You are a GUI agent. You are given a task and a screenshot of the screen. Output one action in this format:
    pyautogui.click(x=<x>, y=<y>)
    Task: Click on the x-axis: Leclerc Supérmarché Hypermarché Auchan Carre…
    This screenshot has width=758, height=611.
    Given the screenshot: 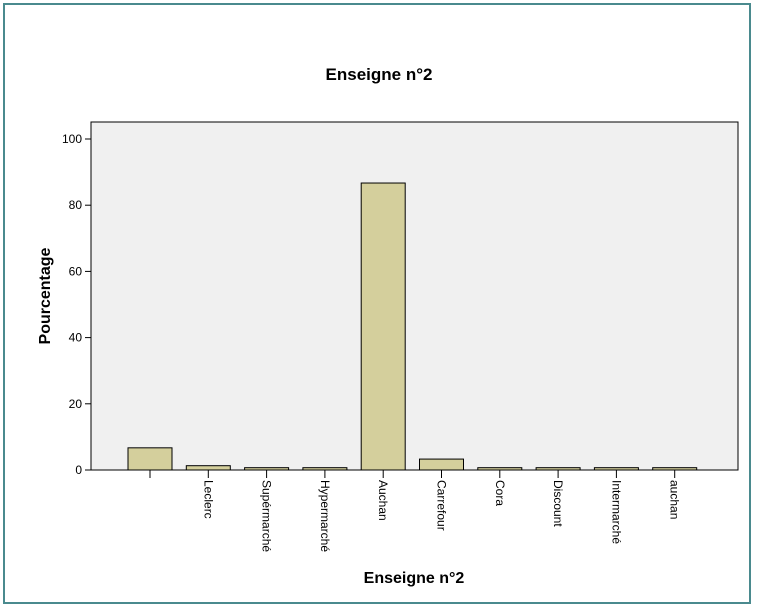 What is the action you would take?
    pyautogui.click(x=415, y=511)
    